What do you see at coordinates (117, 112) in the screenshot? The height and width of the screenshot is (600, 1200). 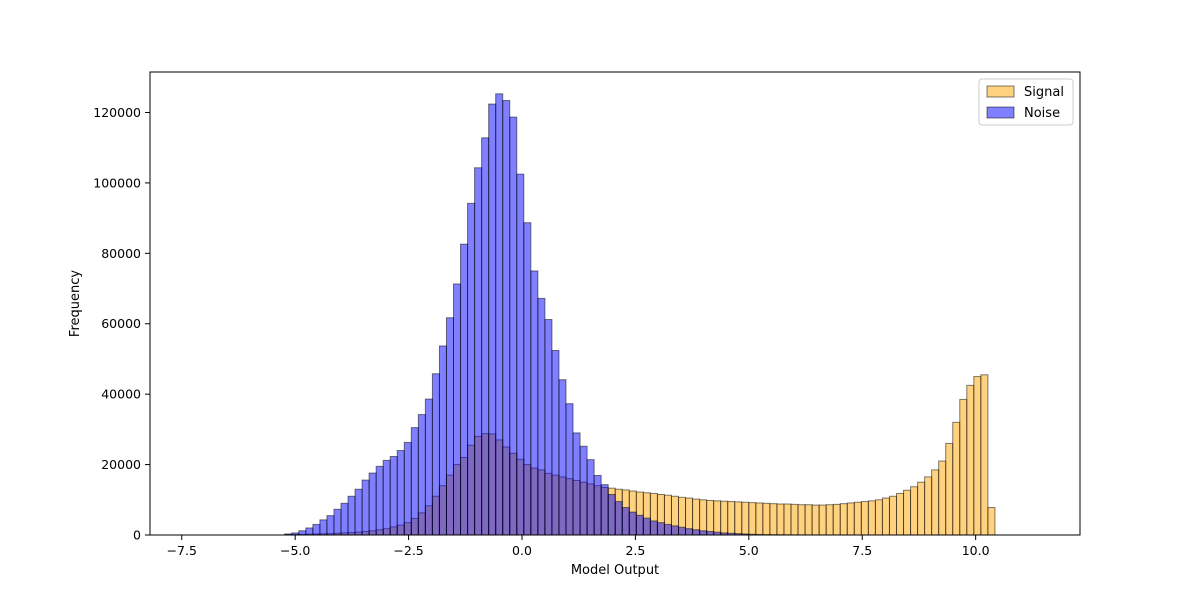 I see `y-tick-label: 120000` at bounding box center [117, 112].